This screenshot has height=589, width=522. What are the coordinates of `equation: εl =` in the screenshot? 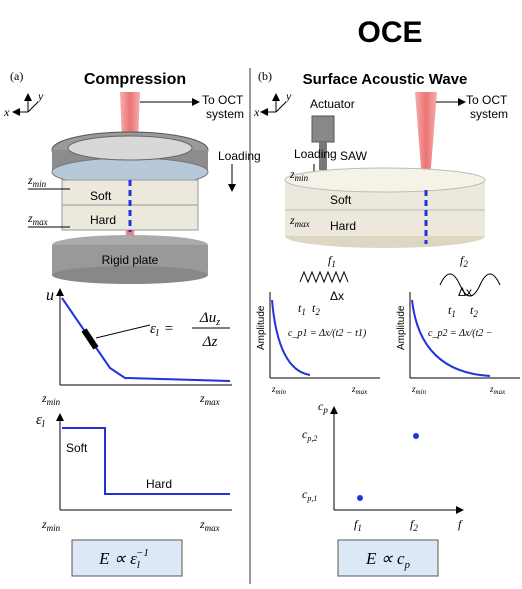 It's located at (161, 330).